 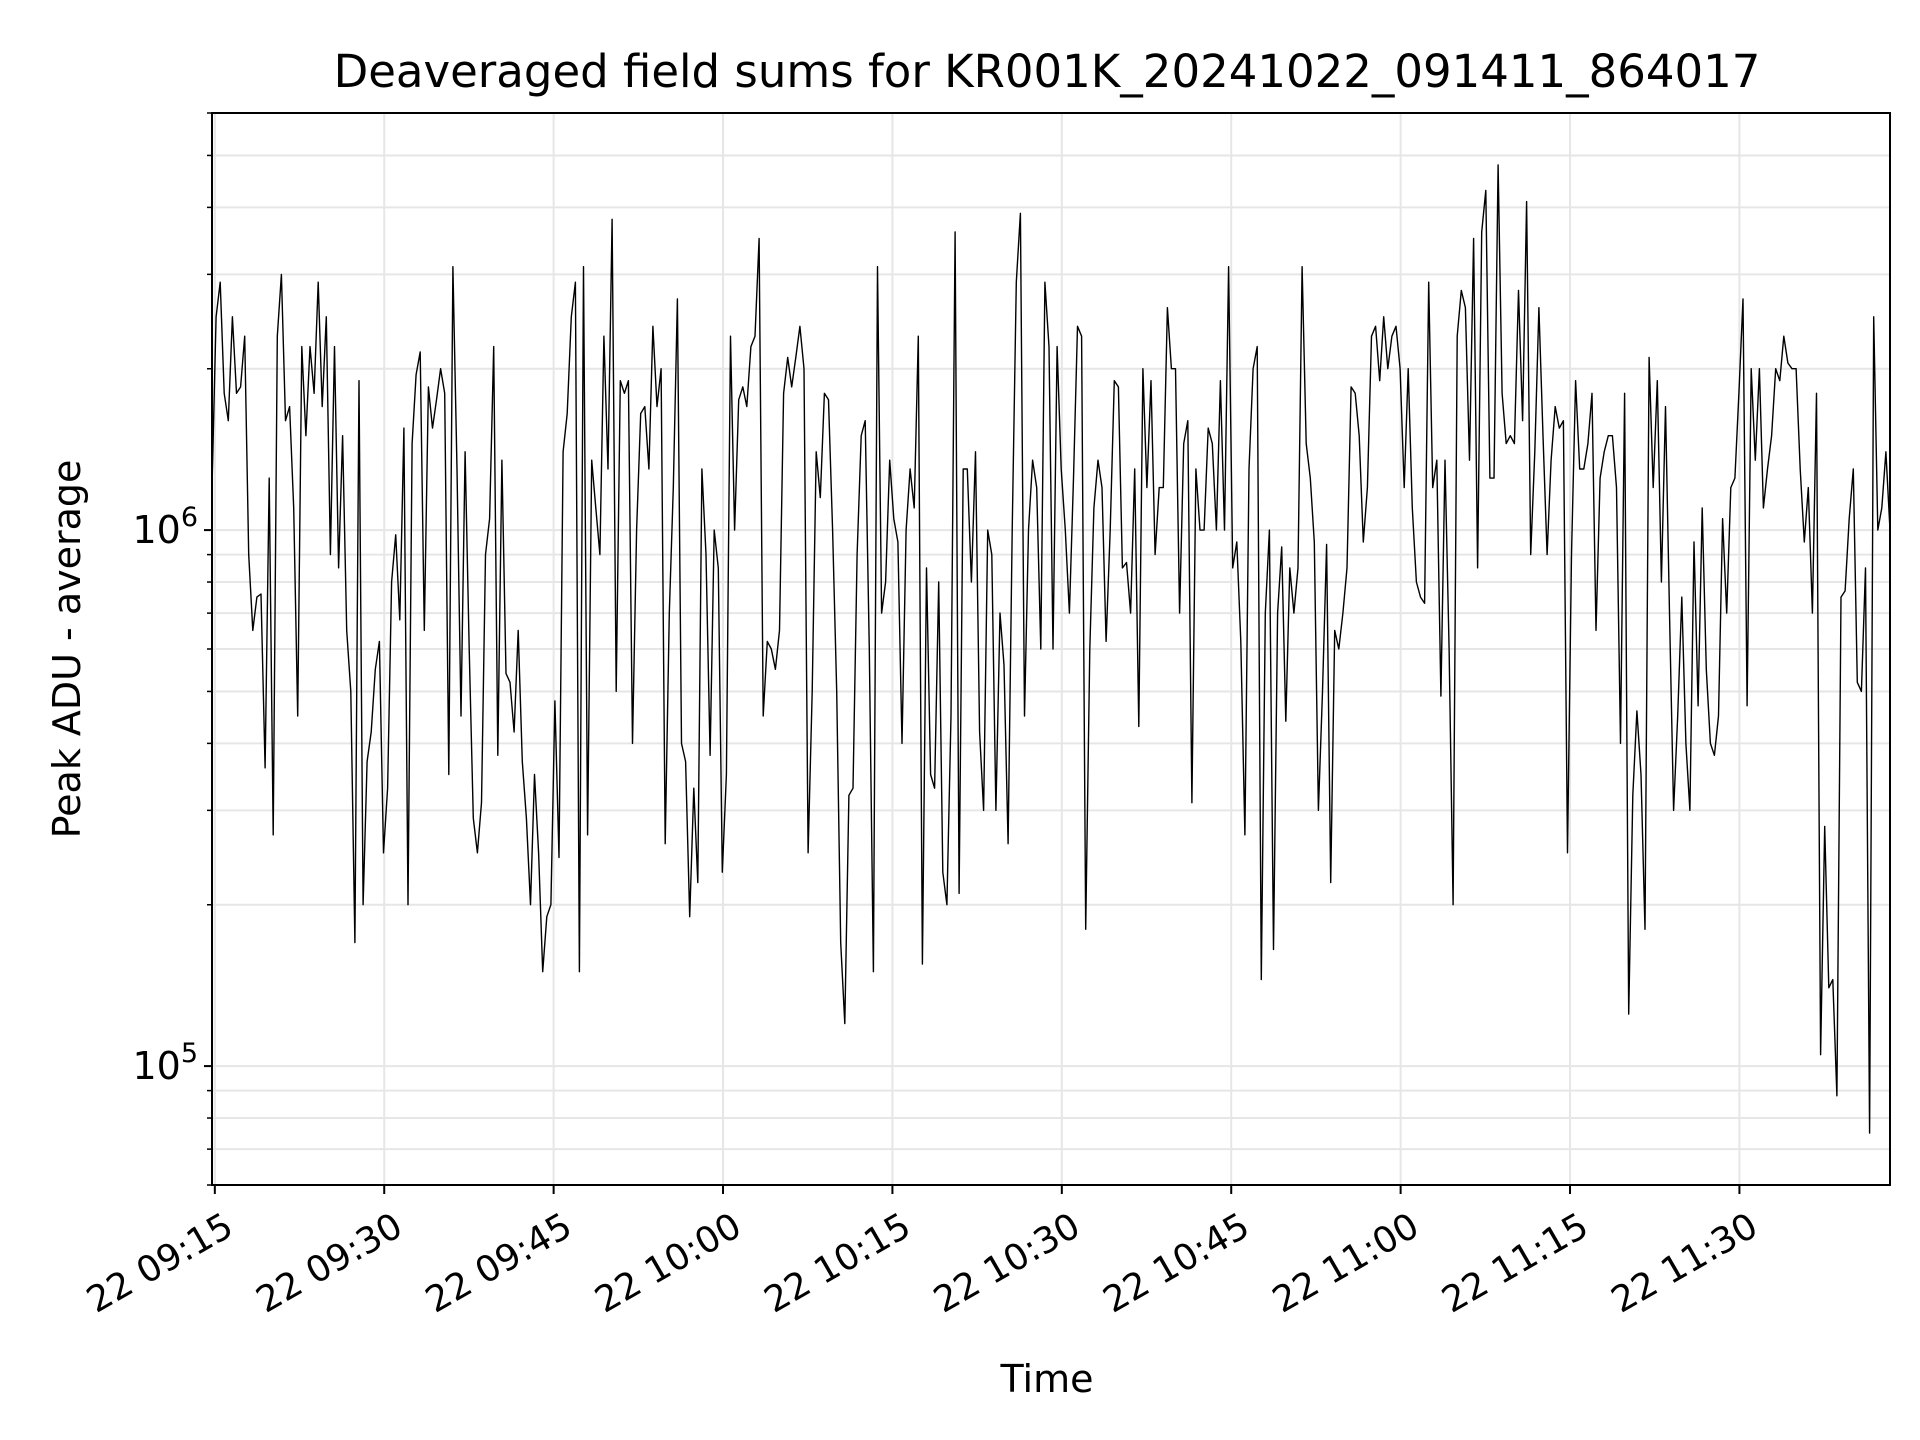 I want to click on x-tick-label: 22 10:00, so click(x=668, y=1263).